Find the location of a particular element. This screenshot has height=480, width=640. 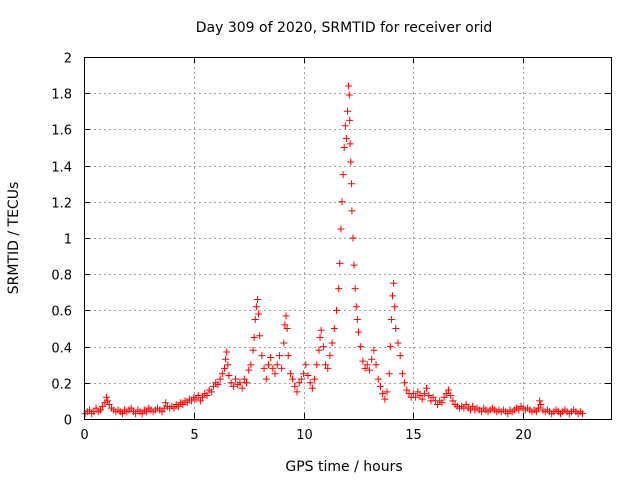

x-tick-labels: 0 5 10 15 20 is located at coordinates (305, 435).